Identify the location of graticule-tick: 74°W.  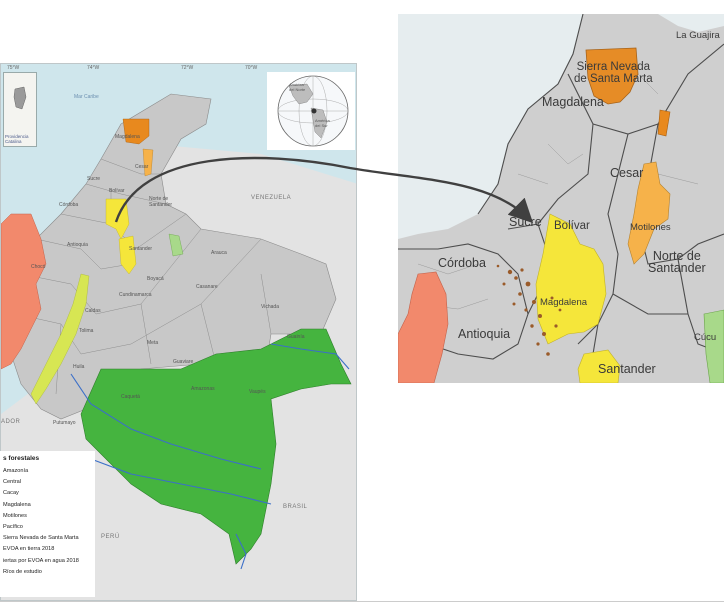
(93, 68).